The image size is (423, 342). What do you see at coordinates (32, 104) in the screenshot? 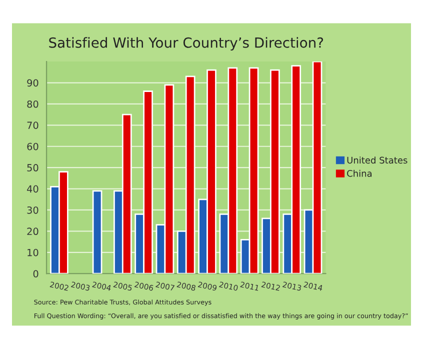
I see `y-tick-label: 80` at bounding box center [32, 104].